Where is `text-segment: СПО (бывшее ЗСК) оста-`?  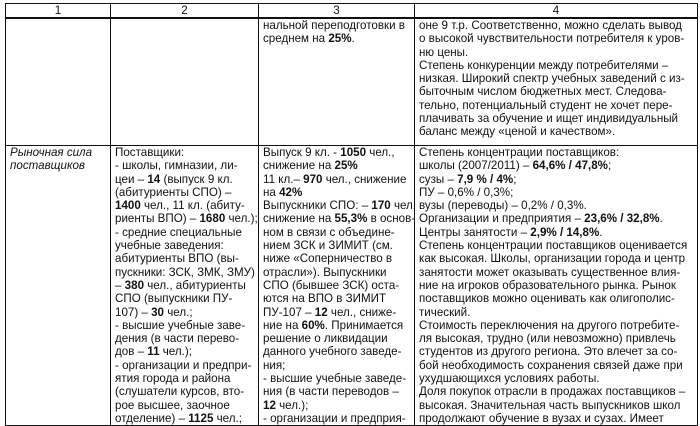 text-segment: СПО (бывшее ЗСК) оста- is located at coordinates (331, 285).